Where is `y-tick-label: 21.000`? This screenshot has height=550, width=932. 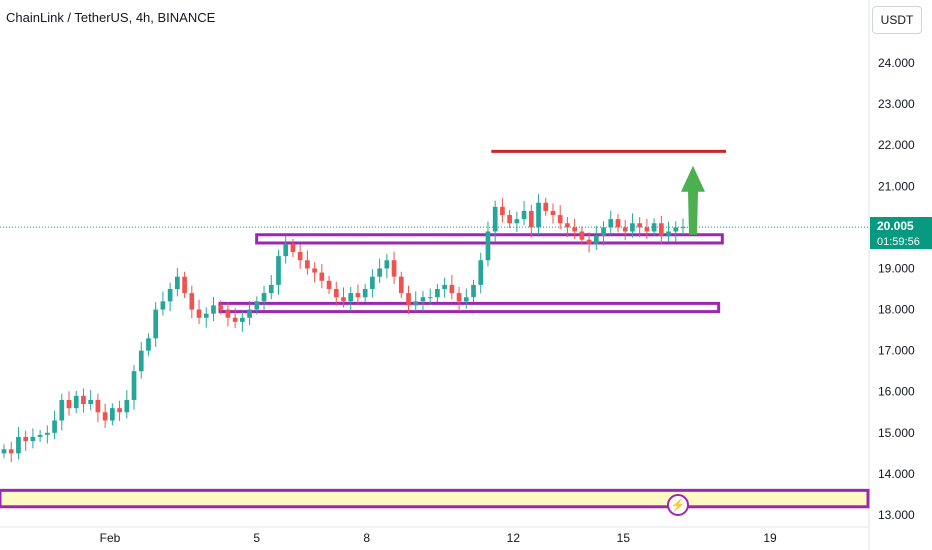
y-tick-label: 21.000 is located at coordinates (896, 186).